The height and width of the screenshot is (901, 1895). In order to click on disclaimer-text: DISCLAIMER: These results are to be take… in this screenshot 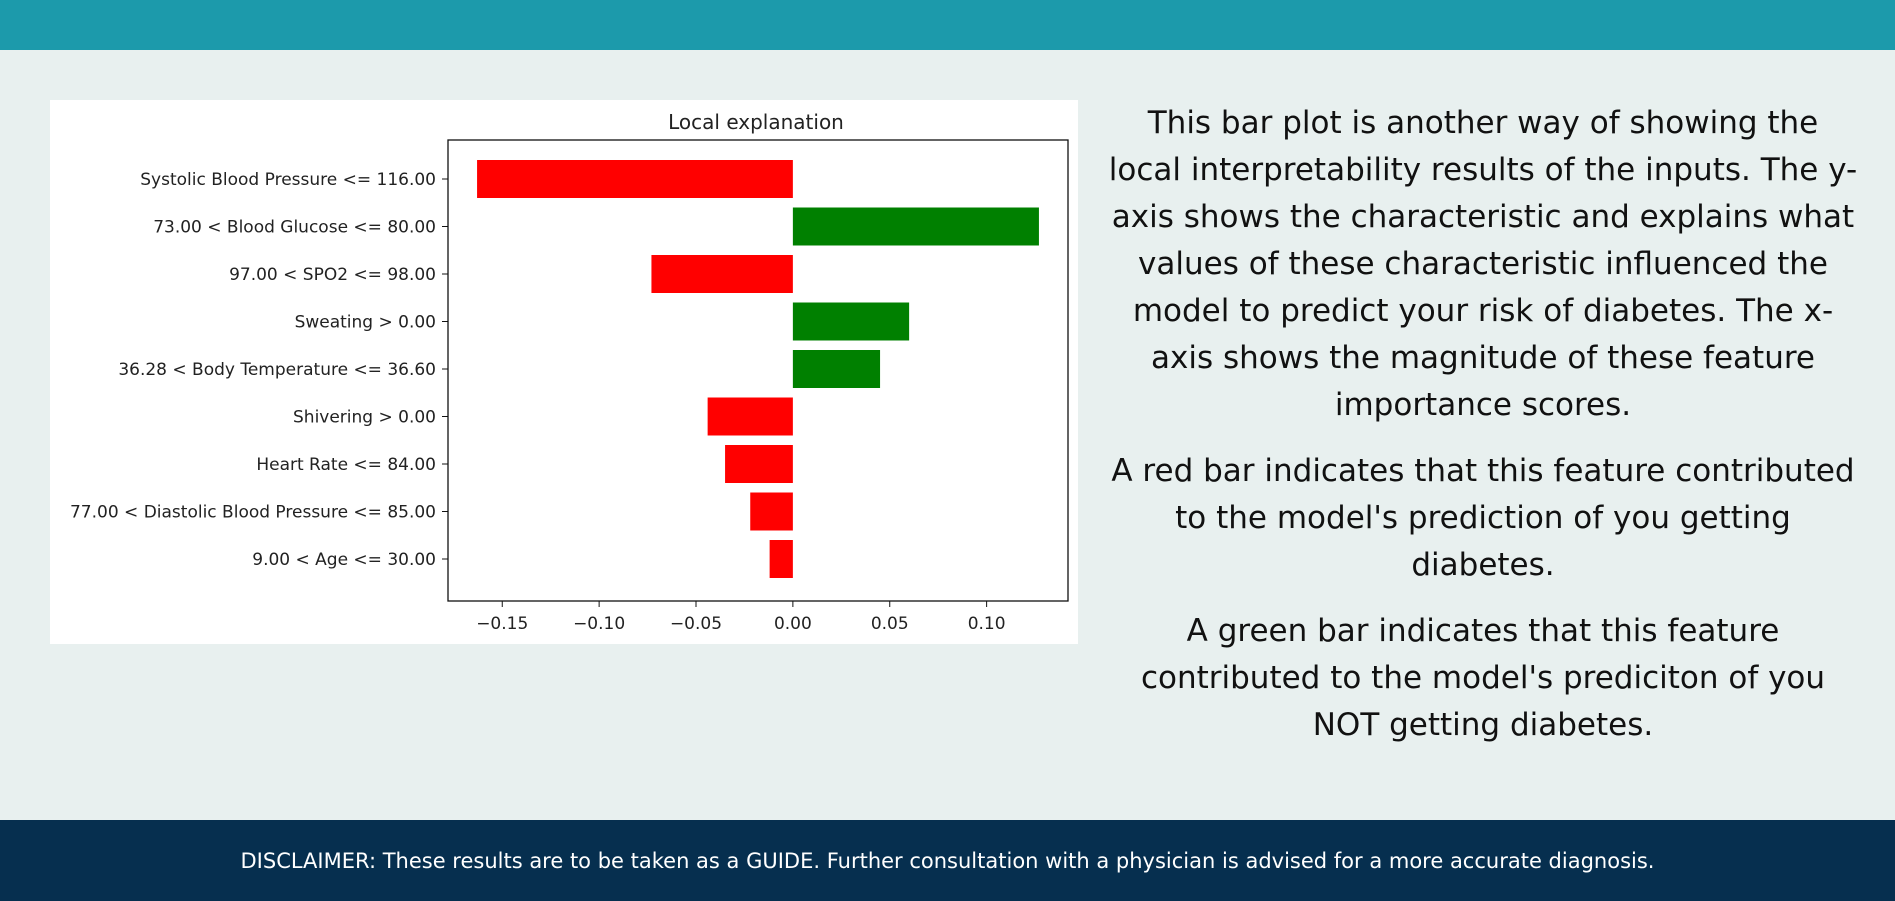, I will do `click(947, 860)`.